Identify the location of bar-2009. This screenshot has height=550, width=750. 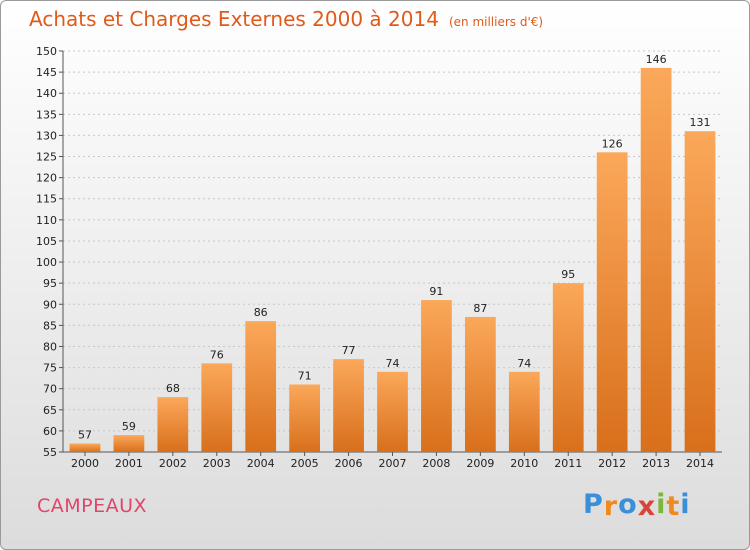
(480, 384).